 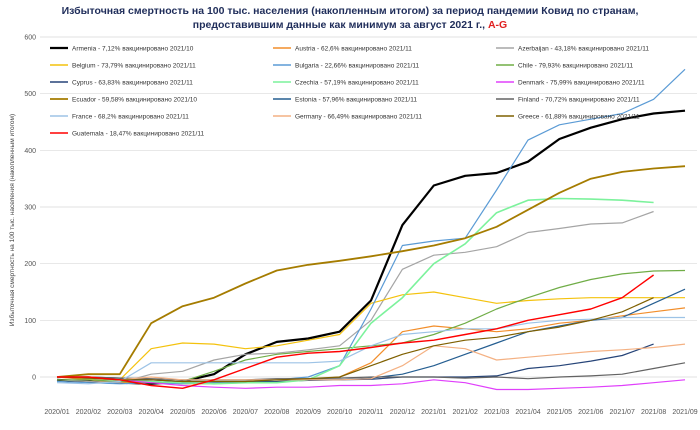 I want to click on x-tick-label: 2021/02, so click(x=465, y=412).